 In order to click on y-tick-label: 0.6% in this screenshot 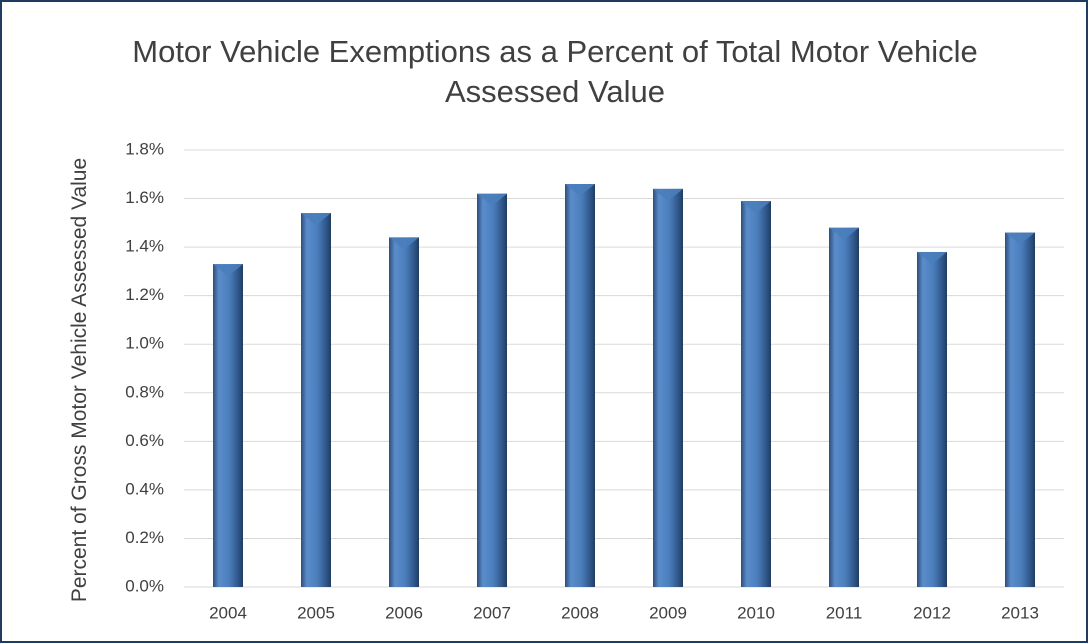, I will do `click(144, 440)`.